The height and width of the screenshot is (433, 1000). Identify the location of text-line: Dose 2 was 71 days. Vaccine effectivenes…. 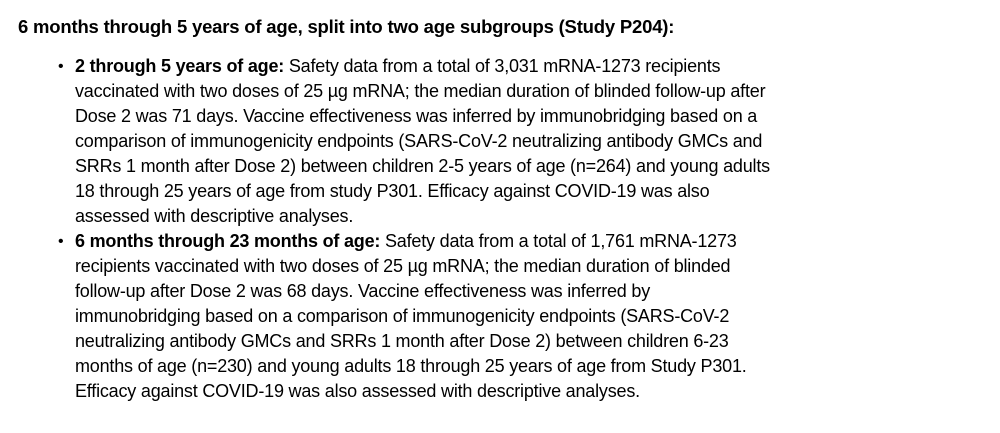
(416, 116).